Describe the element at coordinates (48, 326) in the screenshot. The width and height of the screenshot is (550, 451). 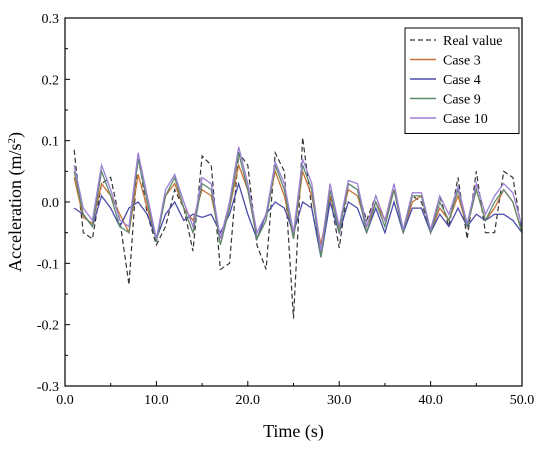
I see `y-tick-label: -0.2` at that location.